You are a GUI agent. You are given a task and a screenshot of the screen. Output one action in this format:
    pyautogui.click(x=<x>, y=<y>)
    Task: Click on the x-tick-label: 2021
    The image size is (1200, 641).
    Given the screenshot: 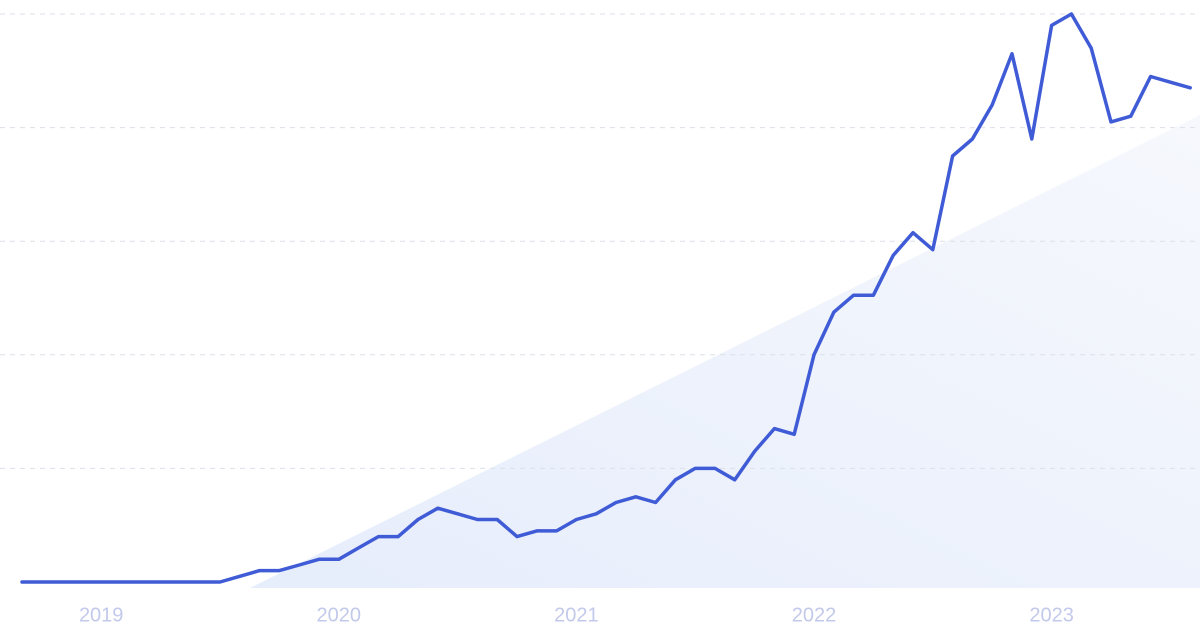 What is the action you would take?
    pyautogui.click(x=576, y=615)
    